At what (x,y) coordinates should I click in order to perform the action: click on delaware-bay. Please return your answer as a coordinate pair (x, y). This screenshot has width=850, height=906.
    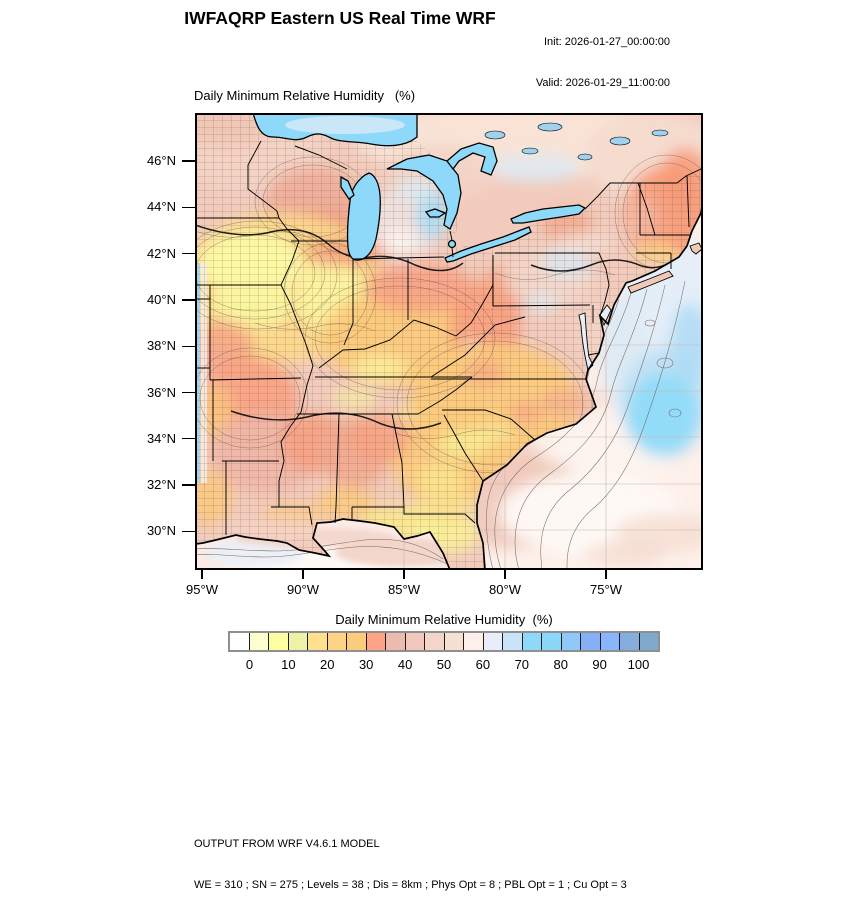
    Looking at the image, I should click on (605, 315).